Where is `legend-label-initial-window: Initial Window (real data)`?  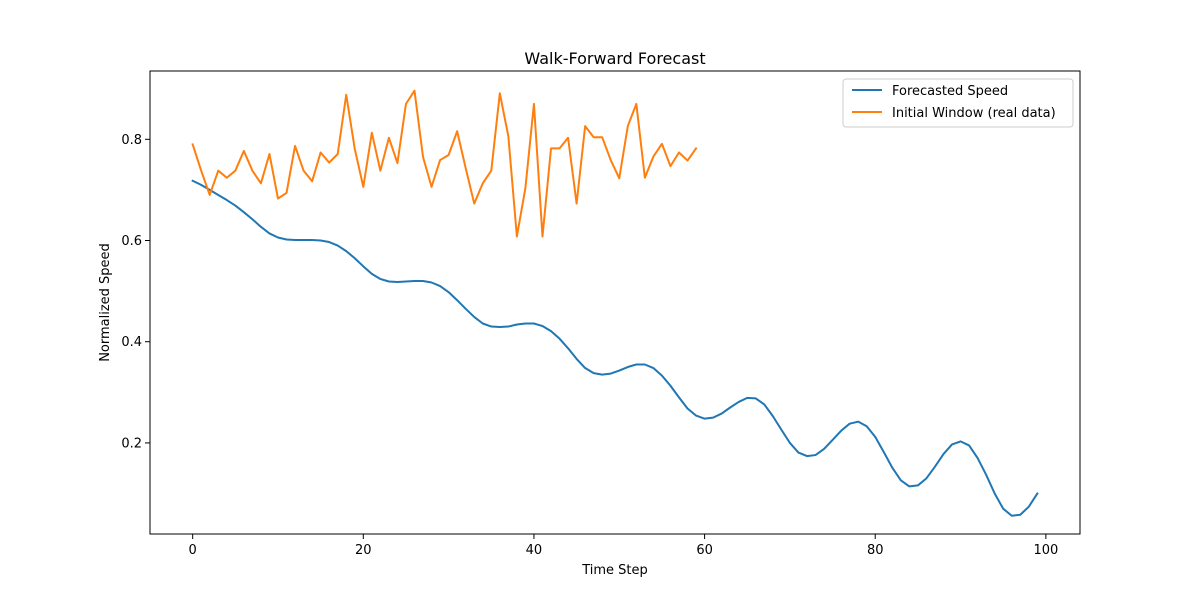
legend-label-initial-window: Initial Window (real data) is located at coordinates (974, 113).